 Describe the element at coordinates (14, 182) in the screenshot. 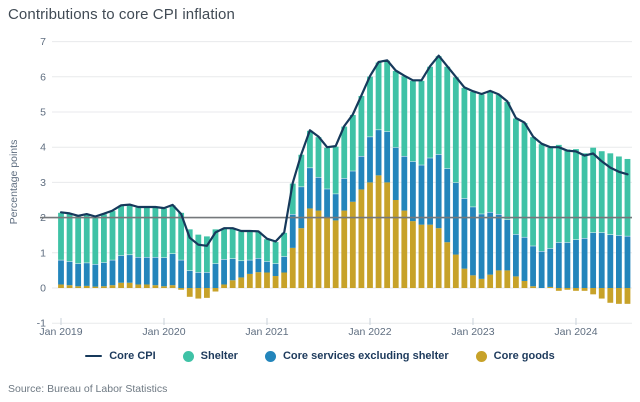

I see `y-axis-title: Percentage points` at that location.